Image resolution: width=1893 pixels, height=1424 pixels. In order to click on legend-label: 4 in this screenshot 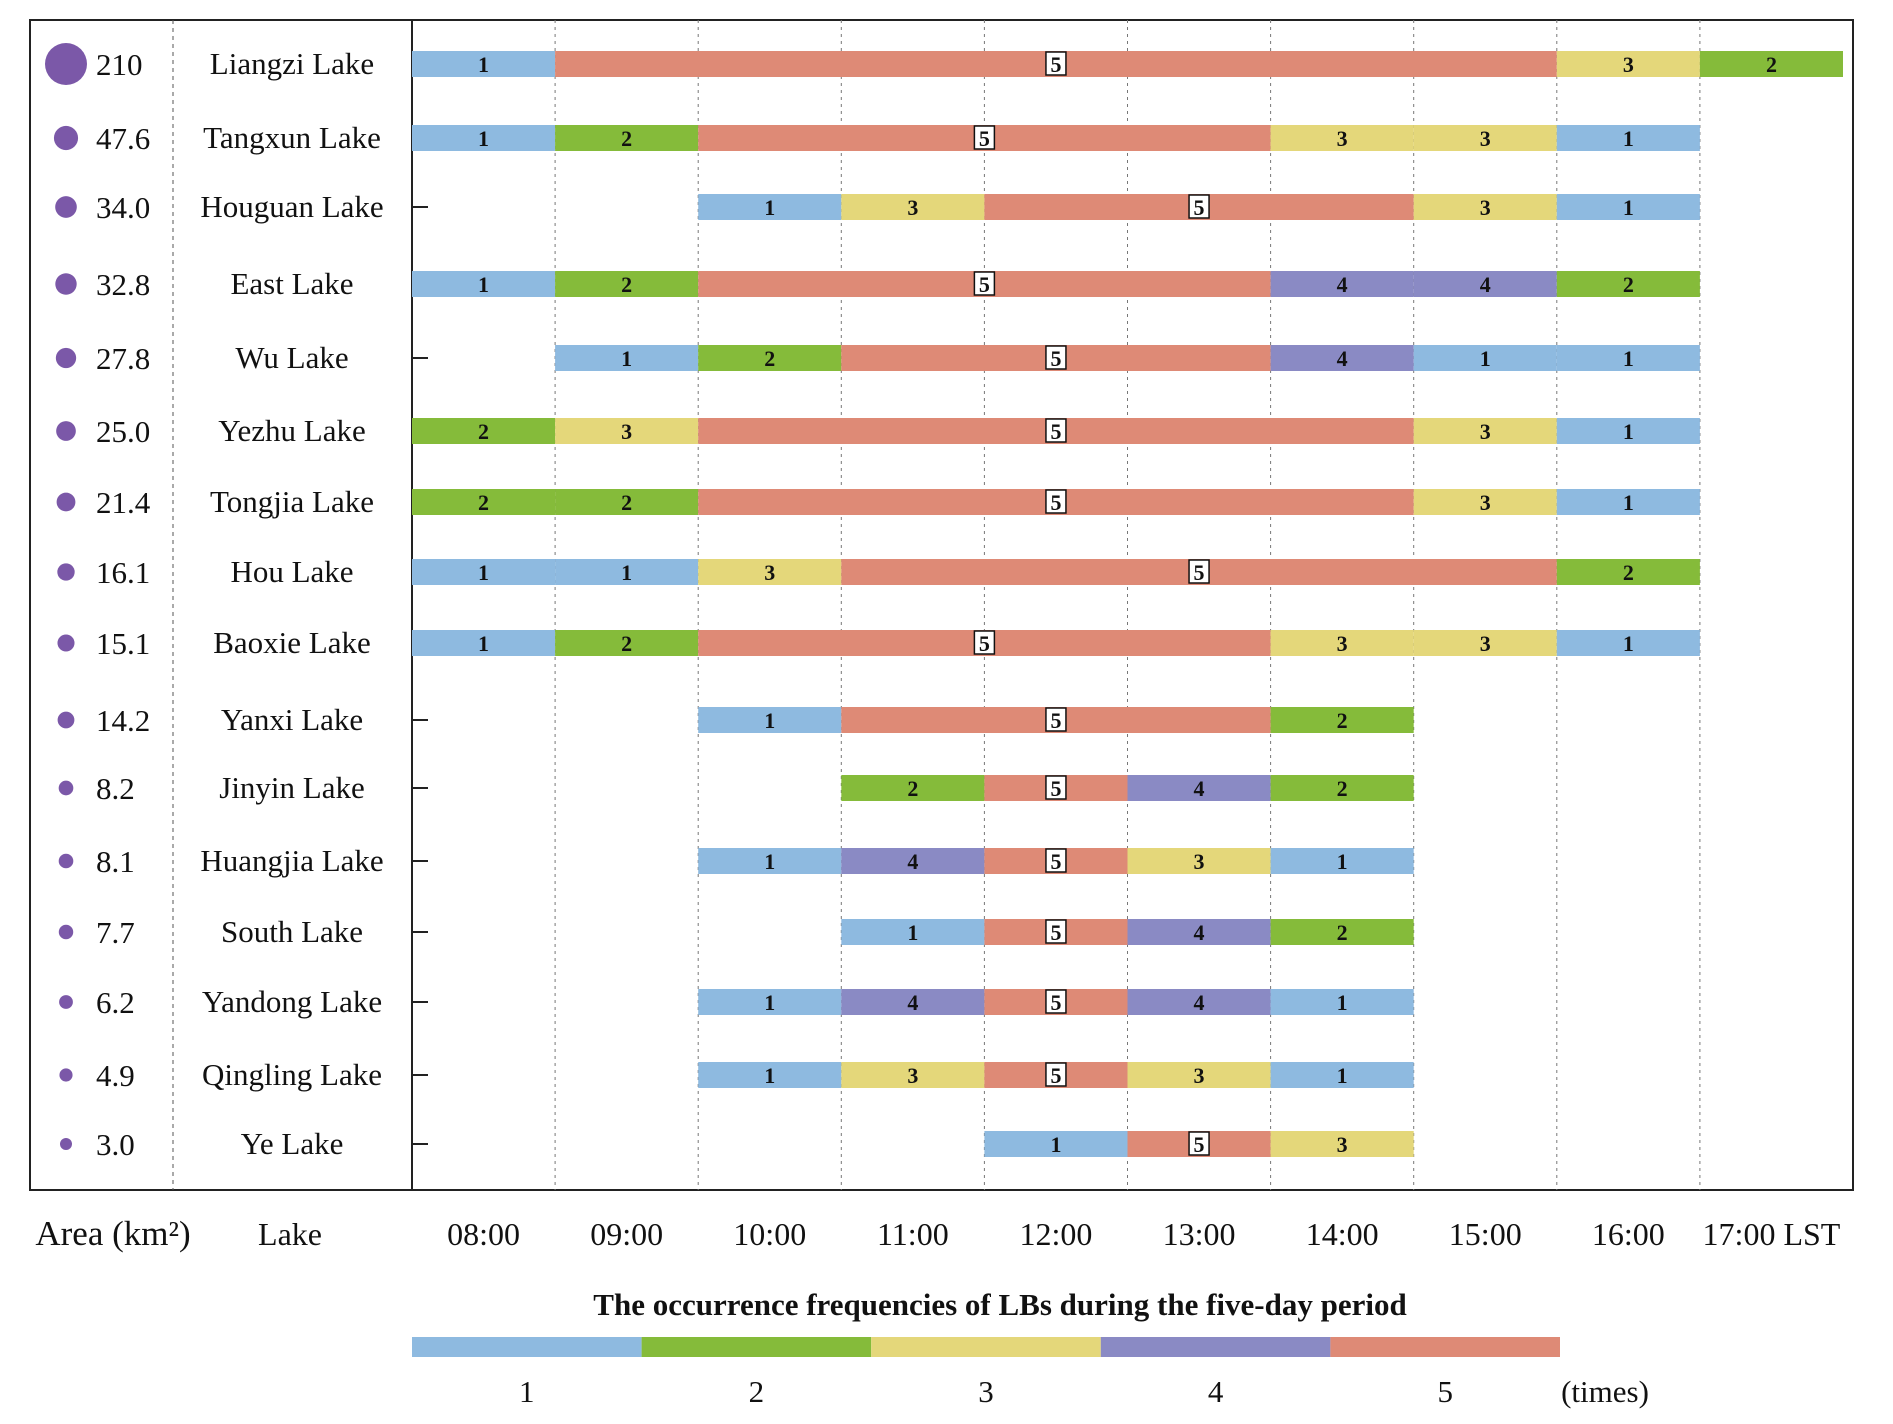, I will do `click(1216, 1391)`.